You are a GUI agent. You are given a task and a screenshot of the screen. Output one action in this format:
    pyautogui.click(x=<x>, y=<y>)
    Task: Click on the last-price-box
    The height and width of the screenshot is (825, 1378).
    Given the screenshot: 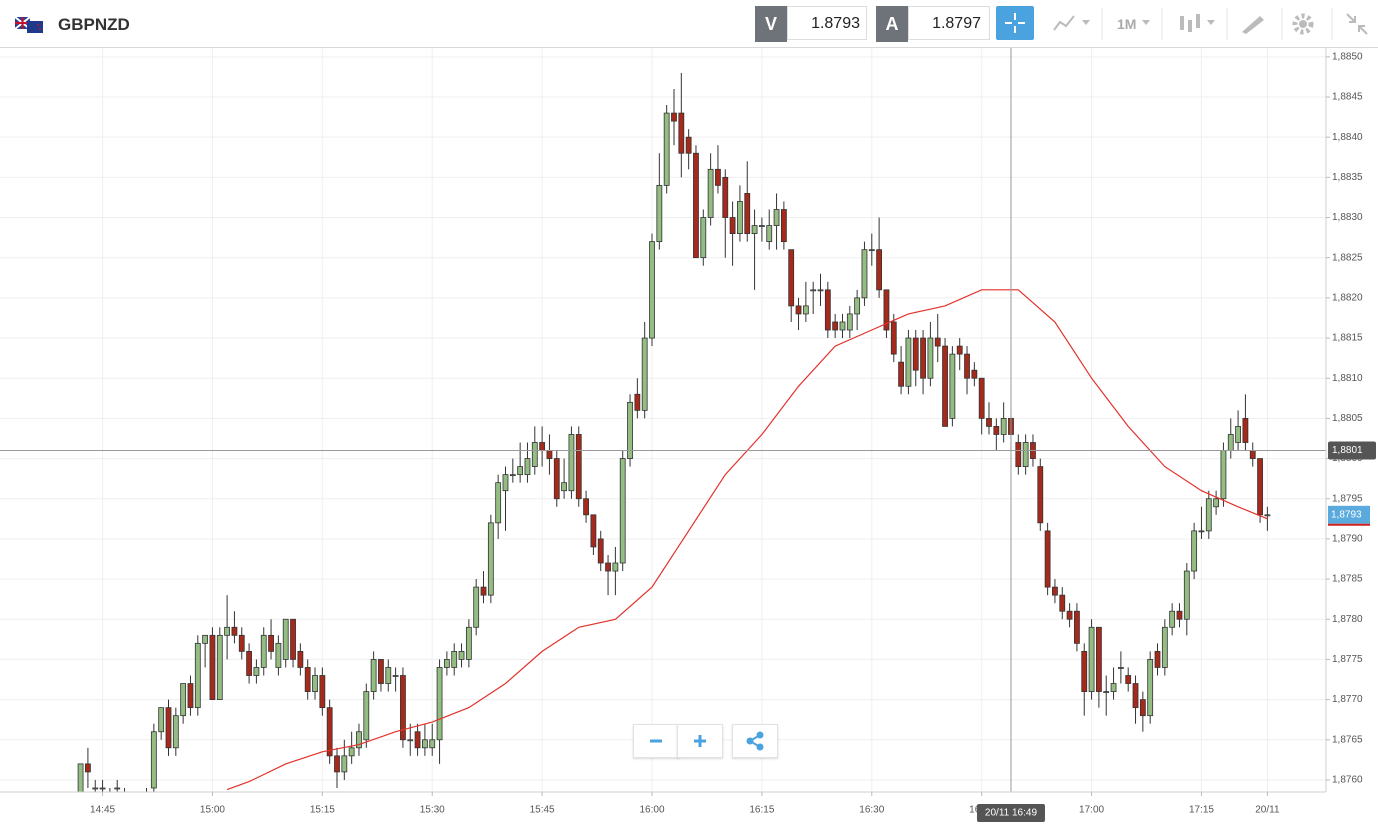 What is the action you would take?
    pyautogui.click(x=1349, y=514)
    